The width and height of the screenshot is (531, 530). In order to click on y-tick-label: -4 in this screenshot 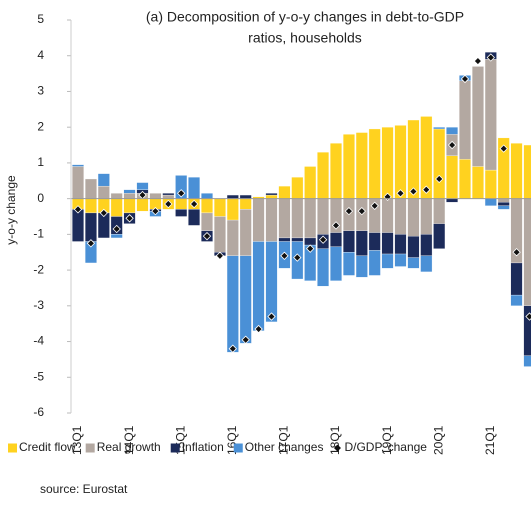, I will do `click(38, 341)`.